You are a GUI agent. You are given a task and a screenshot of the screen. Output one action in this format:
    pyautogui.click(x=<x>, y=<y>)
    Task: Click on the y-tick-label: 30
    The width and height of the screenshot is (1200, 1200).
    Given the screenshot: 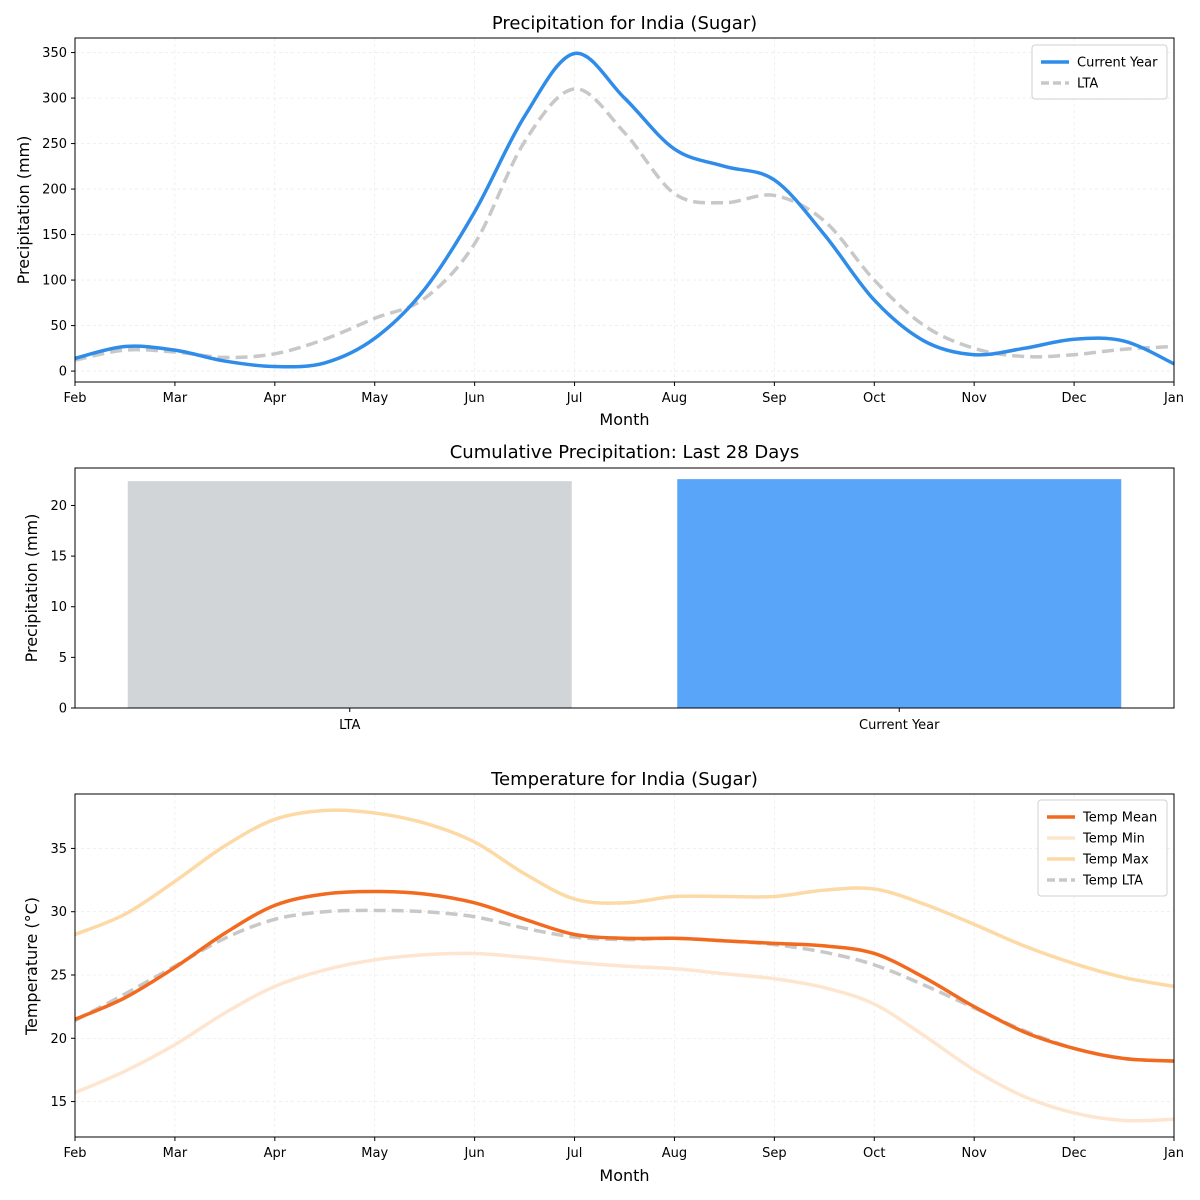 What is the action you would take?
    pyautogui.click(x=58, y=912)
    